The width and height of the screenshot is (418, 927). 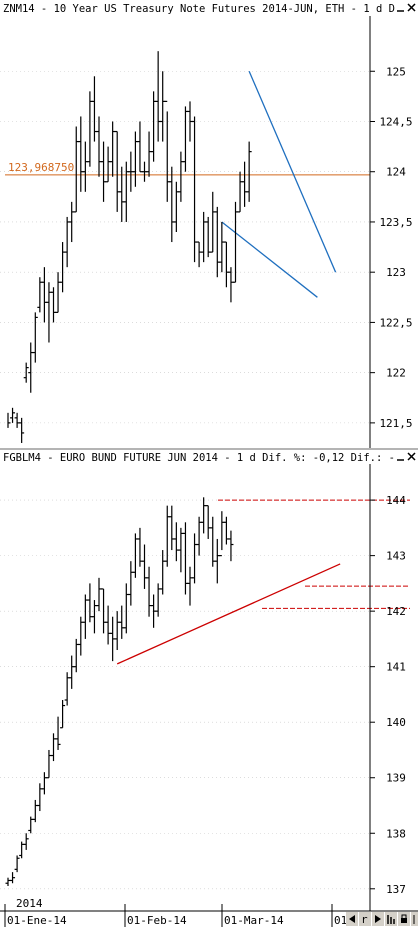 I want to click on p1-title-bar, so click(x=209, y=8).